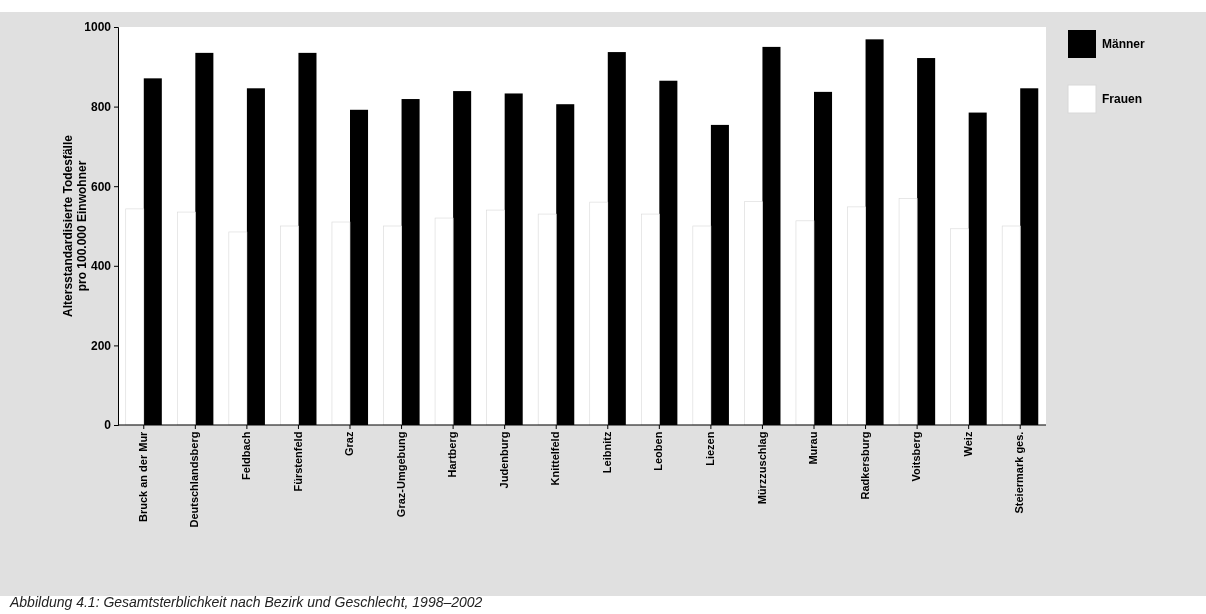 This screenshot has height=614, width=1206. Describe the element at coordinates (503, 460) in the screenshot. I see `x-tick-label: Judenburg` at that location.